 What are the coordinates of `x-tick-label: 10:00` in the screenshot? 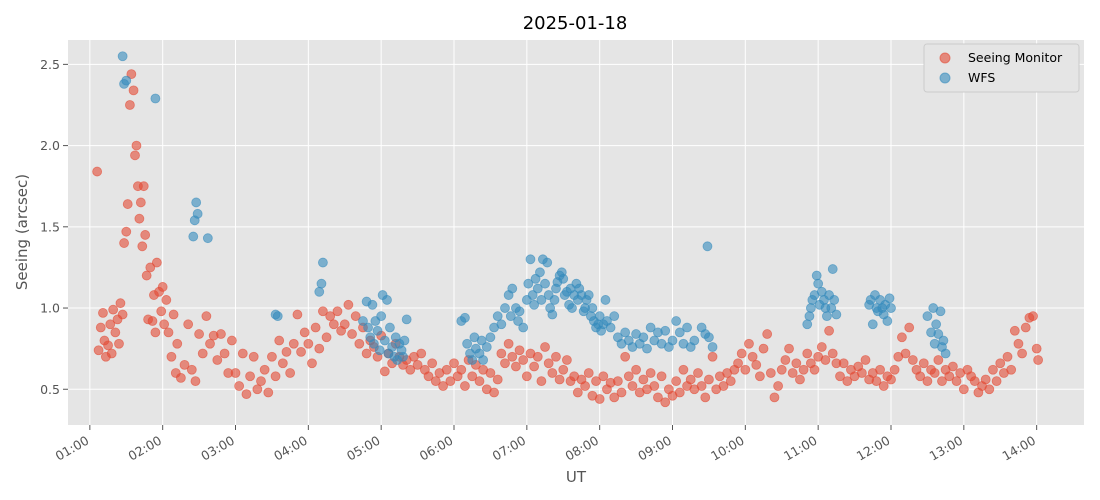 It's located at (727, 448).